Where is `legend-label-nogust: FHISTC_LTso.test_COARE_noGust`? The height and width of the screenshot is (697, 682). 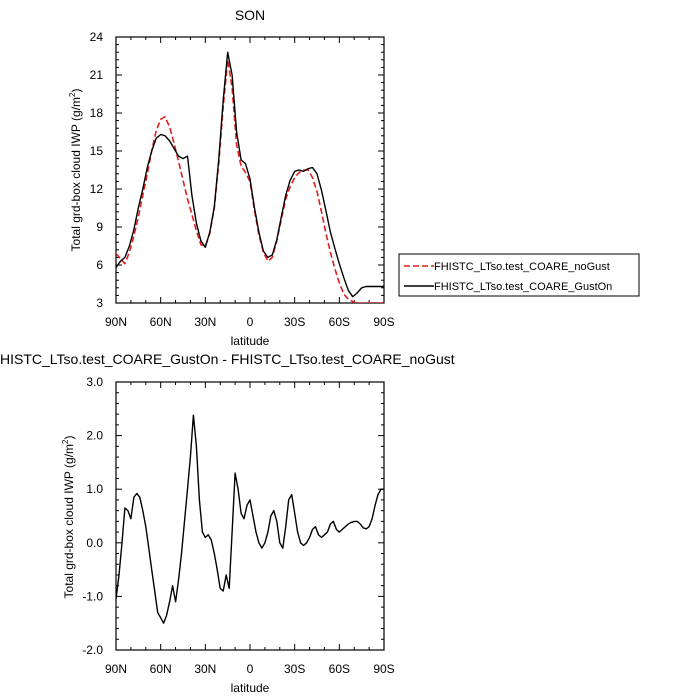 legend-label-nogust: FHISTC_LTso.test_COARE_noGust is located at coordinates (522, 267).